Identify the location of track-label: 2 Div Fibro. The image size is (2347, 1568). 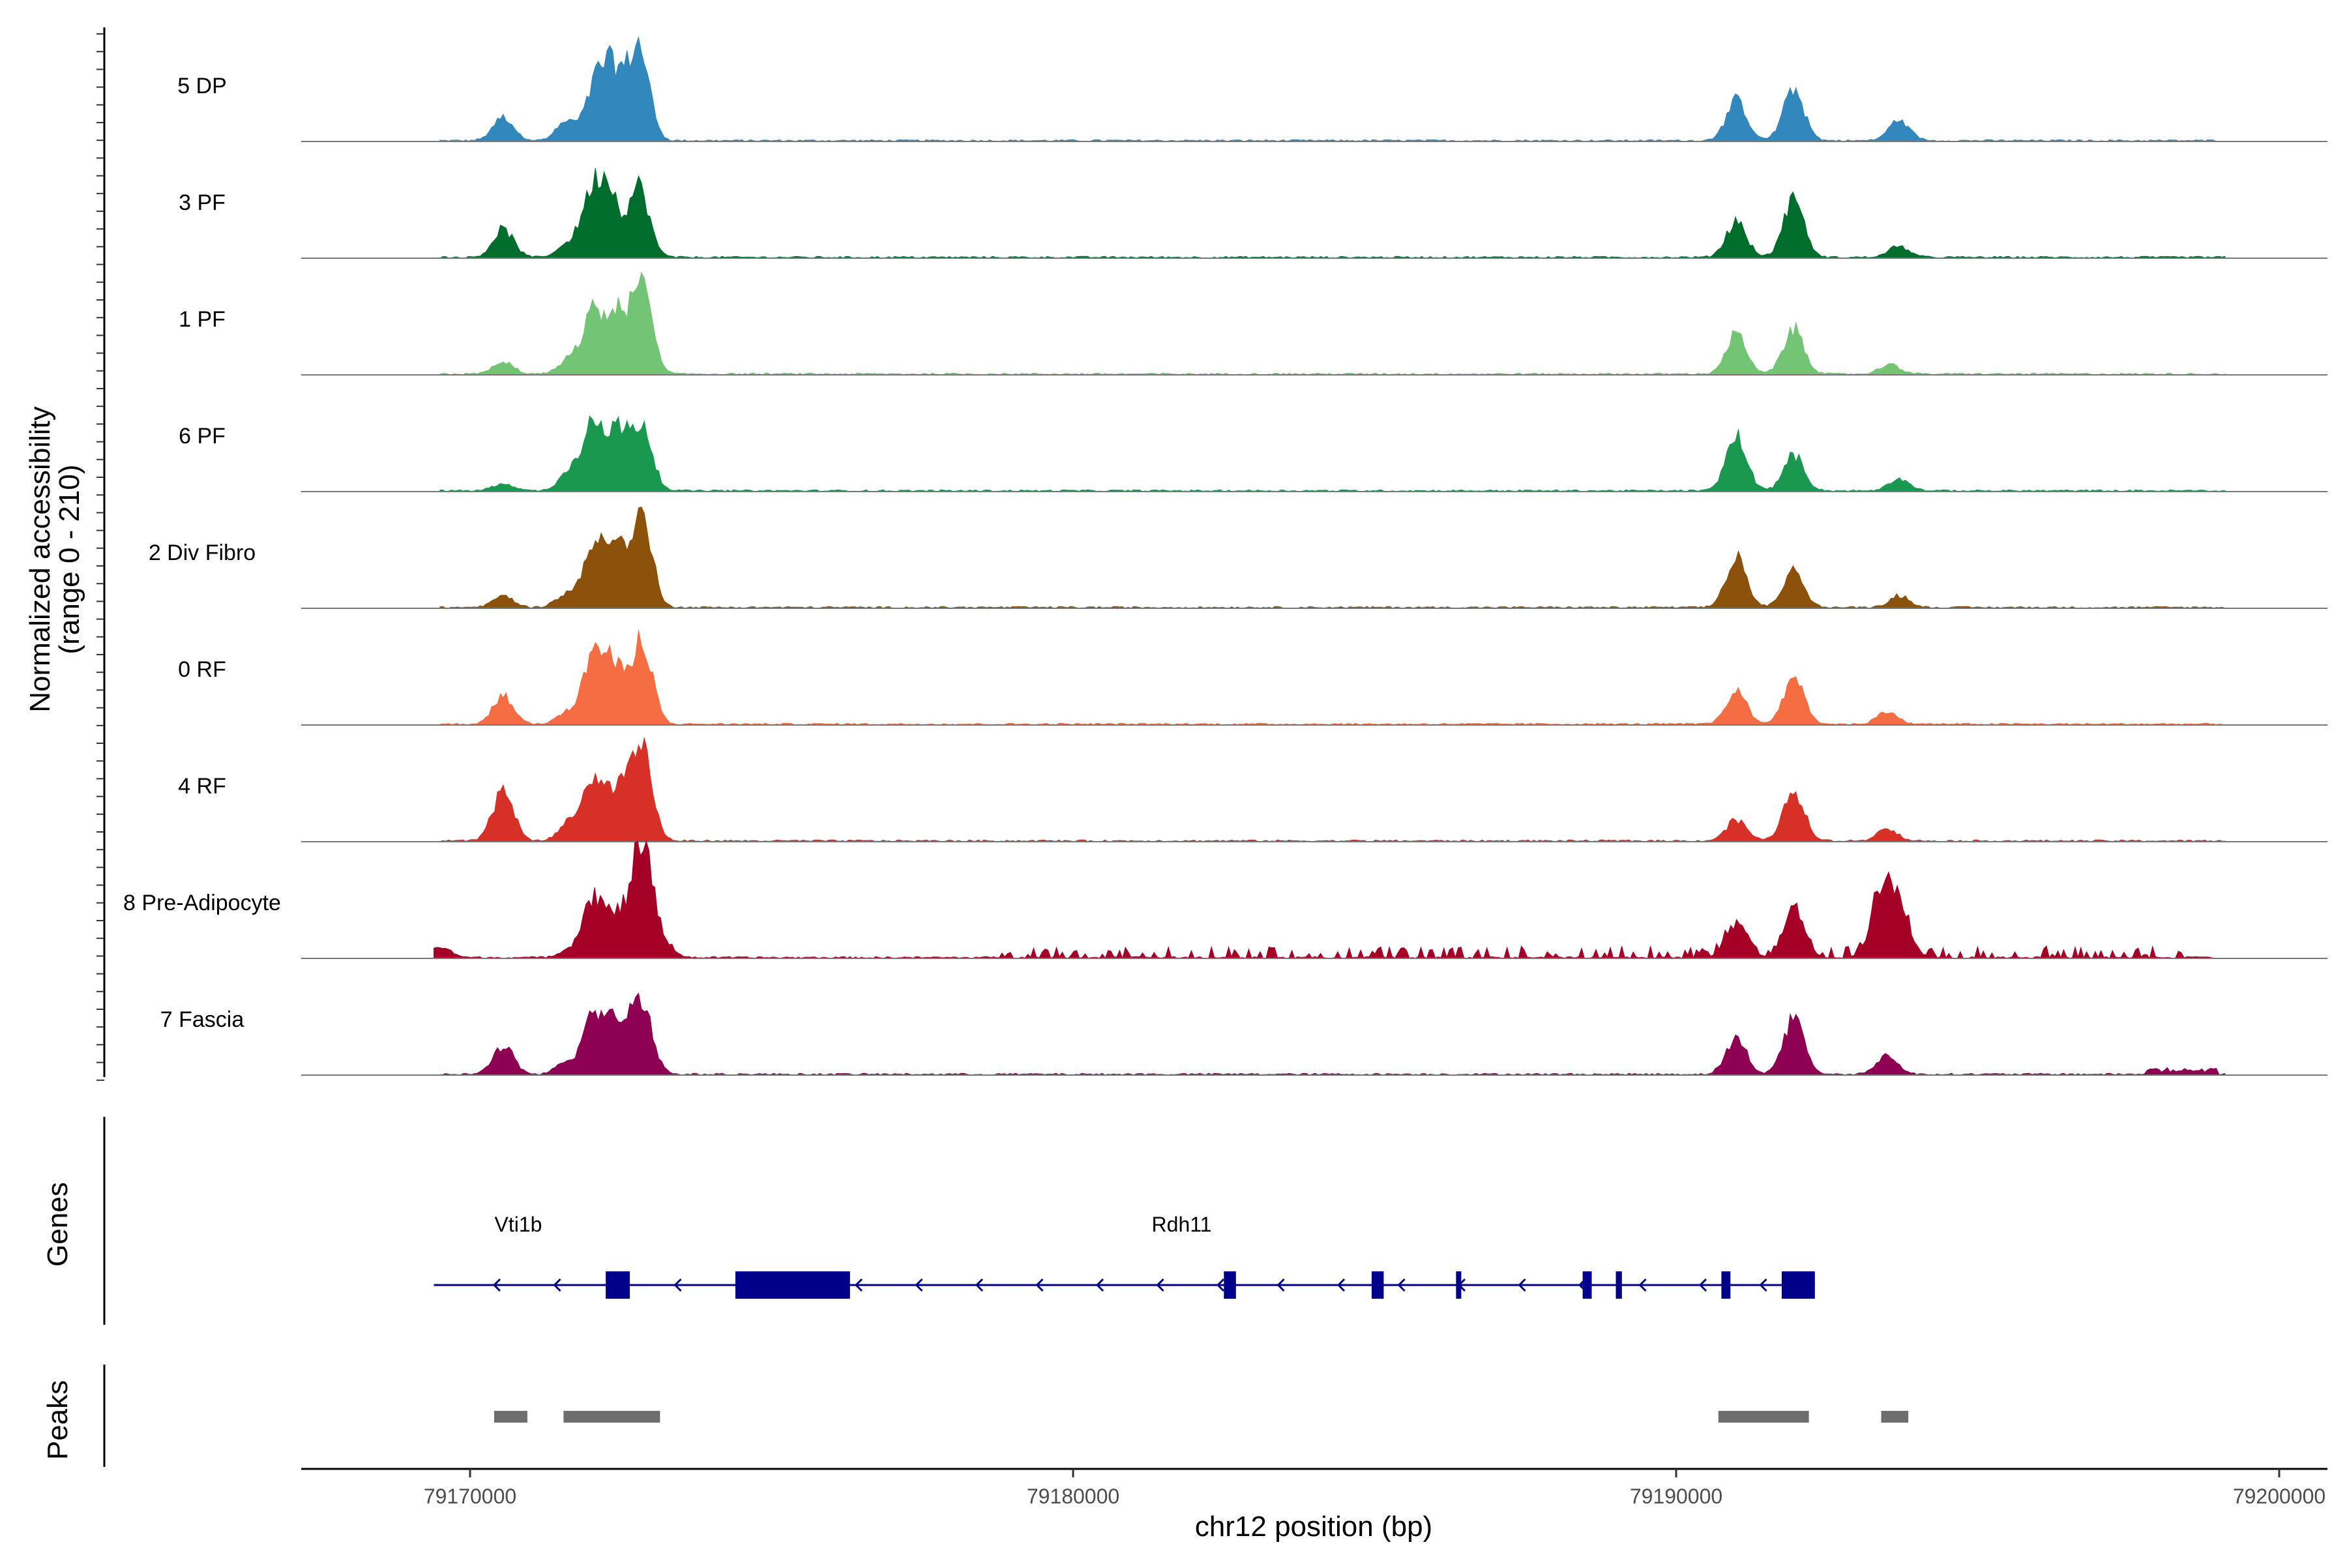
(202, 552).